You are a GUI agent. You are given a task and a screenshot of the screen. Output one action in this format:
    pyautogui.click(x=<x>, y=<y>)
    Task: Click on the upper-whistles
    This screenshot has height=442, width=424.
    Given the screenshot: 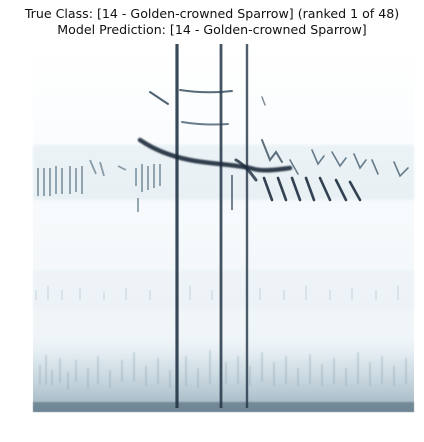 What is the action you would take?
    pyautogui.click(x=207, y=107)
    